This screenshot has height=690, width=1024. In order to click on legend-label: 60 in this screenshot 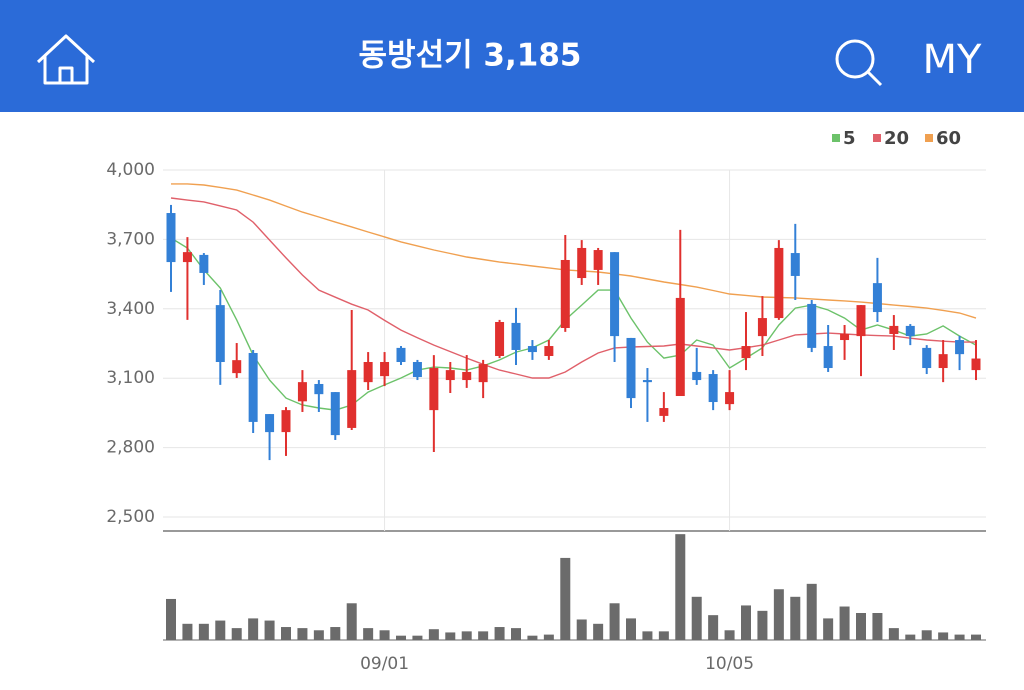, I will do `click(948, 138)`.